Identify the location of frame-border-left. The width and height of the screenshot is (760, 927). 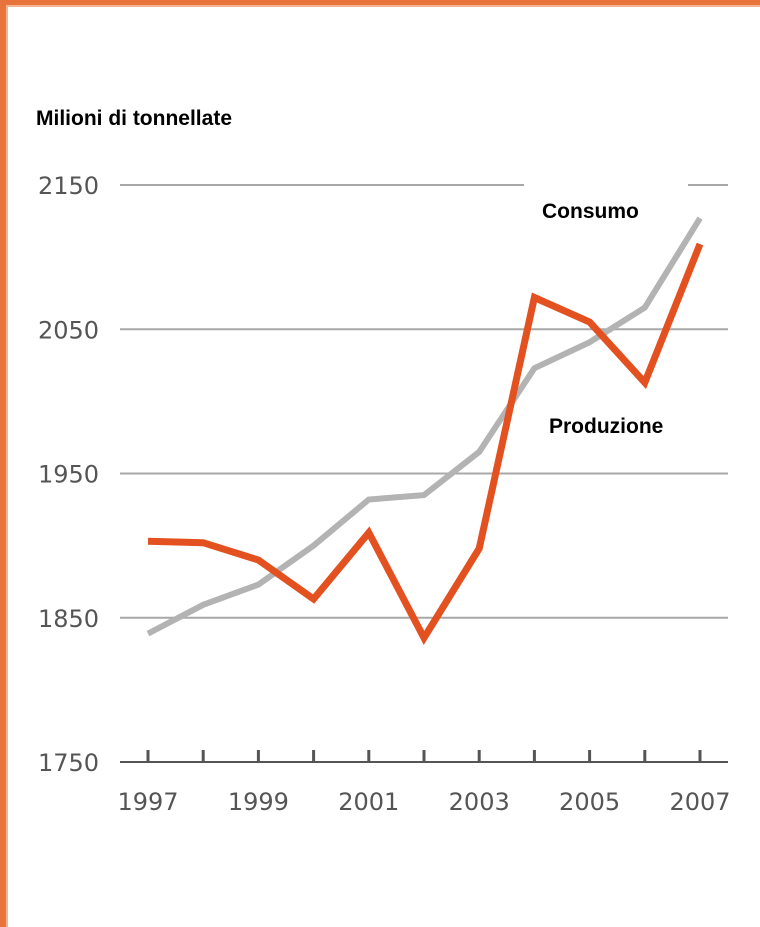
(3, 463).